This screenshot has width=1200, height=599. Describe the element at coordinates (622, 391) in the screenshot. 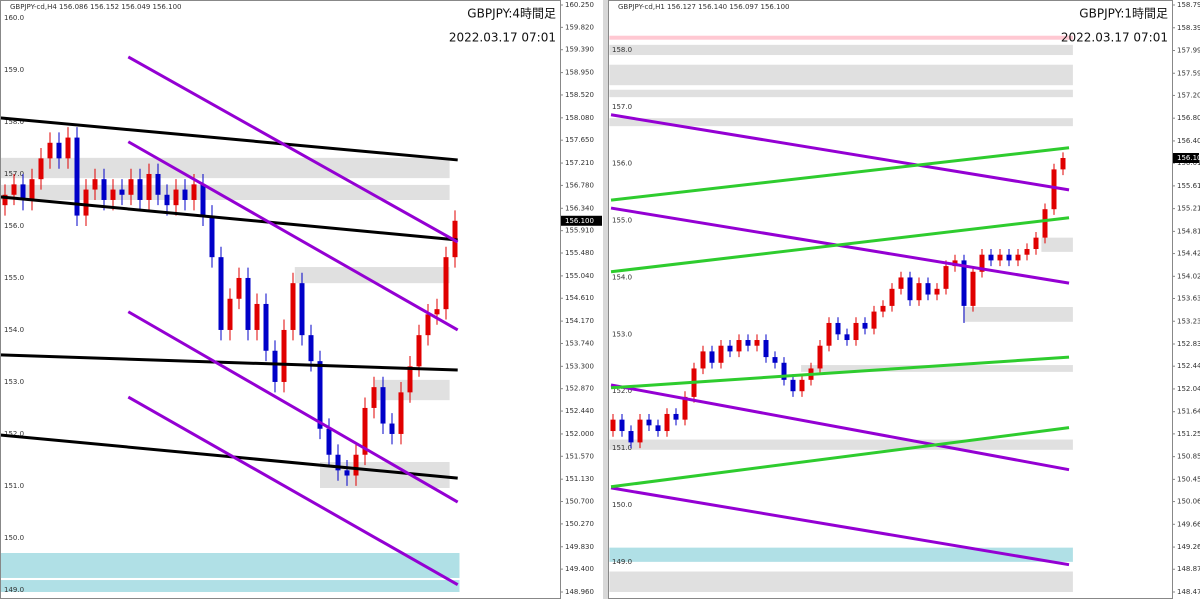

I see `level-label: 152.0` at that location.